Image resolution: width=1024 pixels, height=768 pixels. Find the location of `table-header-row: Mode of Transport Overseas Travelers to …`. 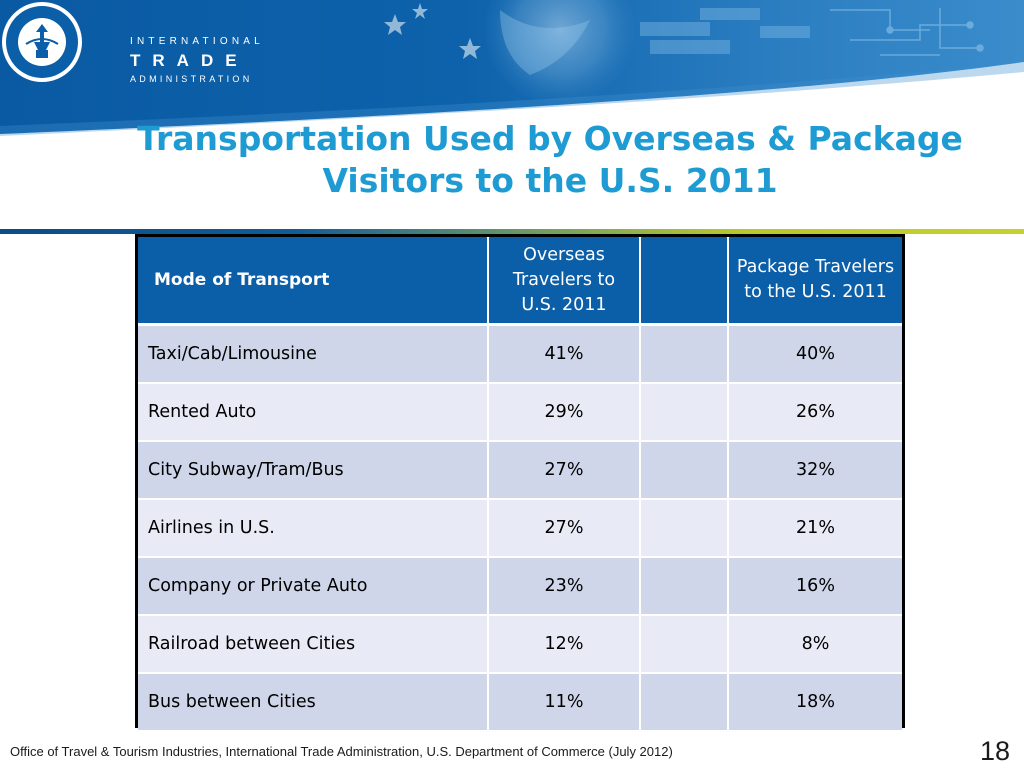

table-header-row: Mode of Transport Overseas Travelers to … is located at coordinates (520, 281).